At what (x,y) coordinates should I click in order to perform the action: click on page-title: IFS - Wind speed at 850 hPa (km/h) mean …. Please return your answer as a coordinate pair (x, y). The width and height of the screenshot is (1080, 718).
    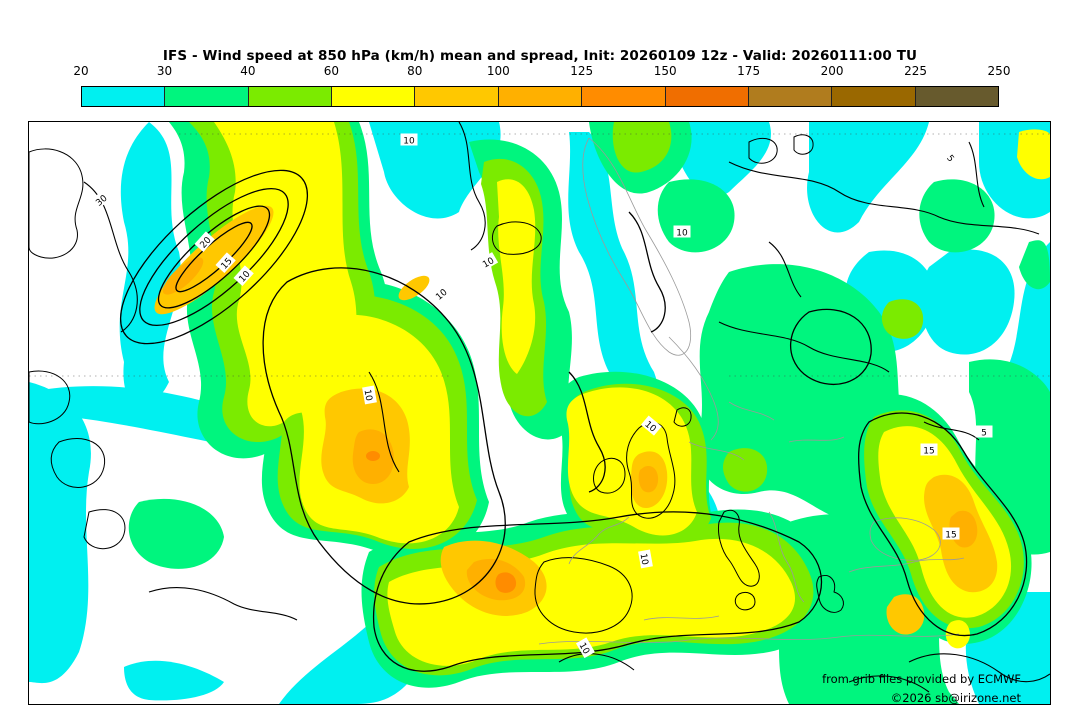
    Looking at the image, I should click on (540, 56).